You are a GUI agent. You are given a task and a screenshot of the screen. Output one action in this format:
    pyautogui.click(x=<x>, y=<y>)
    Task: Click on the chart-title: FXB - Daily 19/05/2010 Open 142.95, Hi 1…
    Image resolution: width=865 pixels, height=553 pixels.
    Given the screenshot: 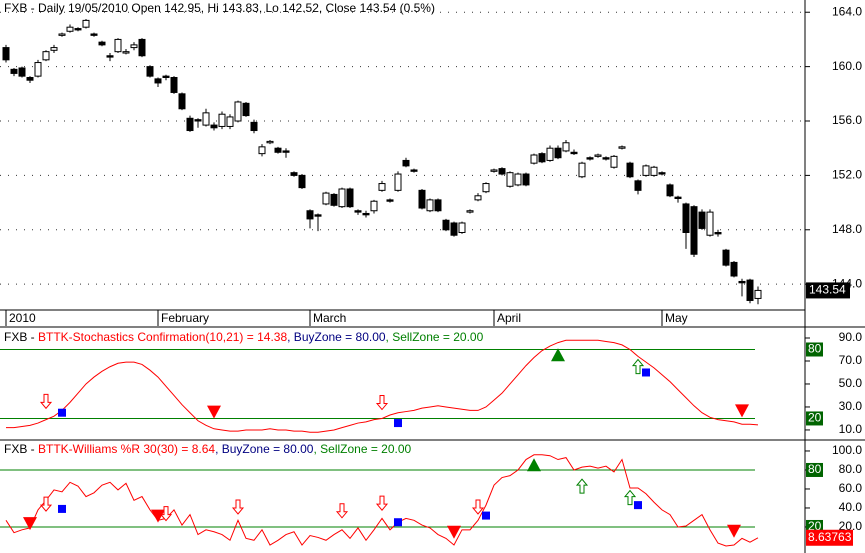 What is the action you would take?
    pyautogui.click(x=219, y=8)
    